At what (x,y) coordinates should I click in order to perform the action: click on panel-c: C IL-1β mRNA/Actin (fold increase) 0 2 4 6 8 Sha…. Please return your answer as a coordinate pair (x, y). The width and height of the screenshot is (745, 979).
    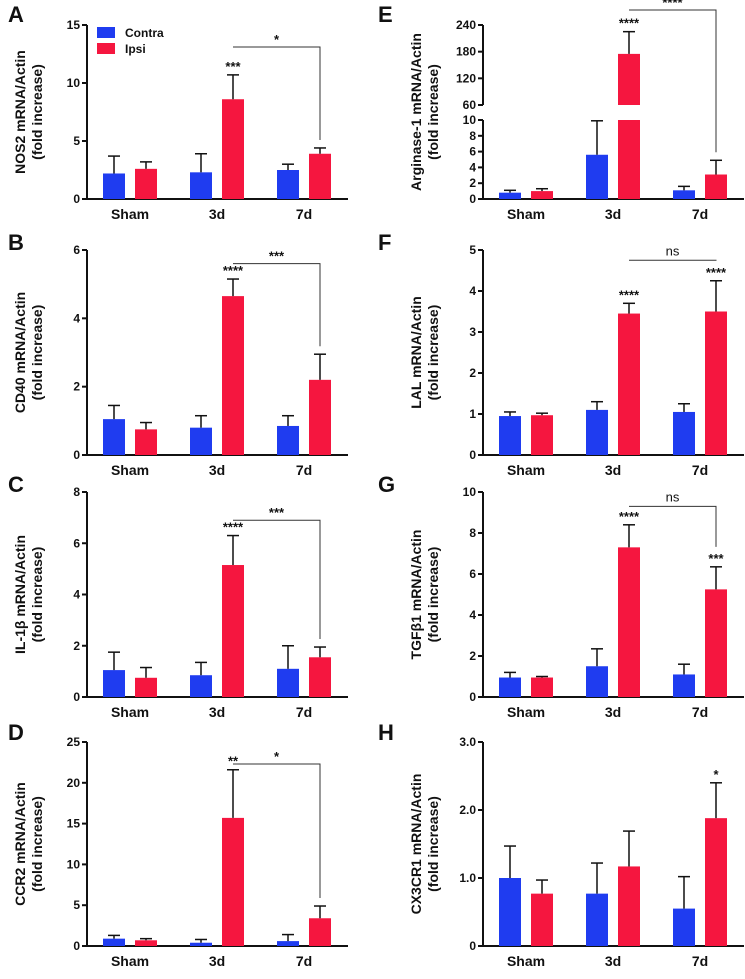
    Looking at the image, I should click on (178, 596).